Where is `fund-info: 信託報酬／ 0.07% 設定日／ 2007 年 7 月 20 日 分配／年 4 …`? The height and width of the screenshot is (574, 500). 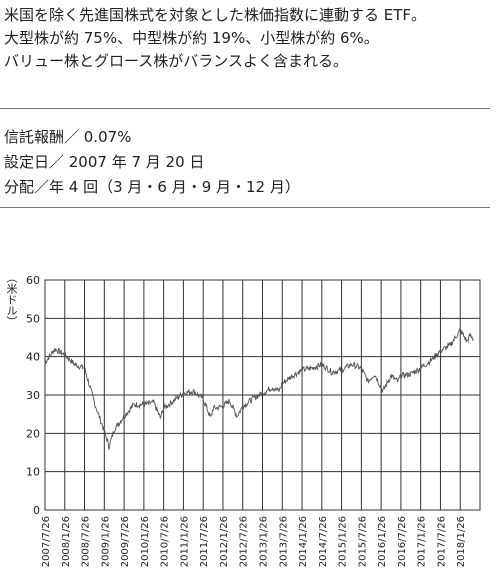
fund-info: 信託報酬／ 0.07% 設定日／ 2007 年 7 月 20 日 分配／年 4 … is located at coordinates (152, 162).